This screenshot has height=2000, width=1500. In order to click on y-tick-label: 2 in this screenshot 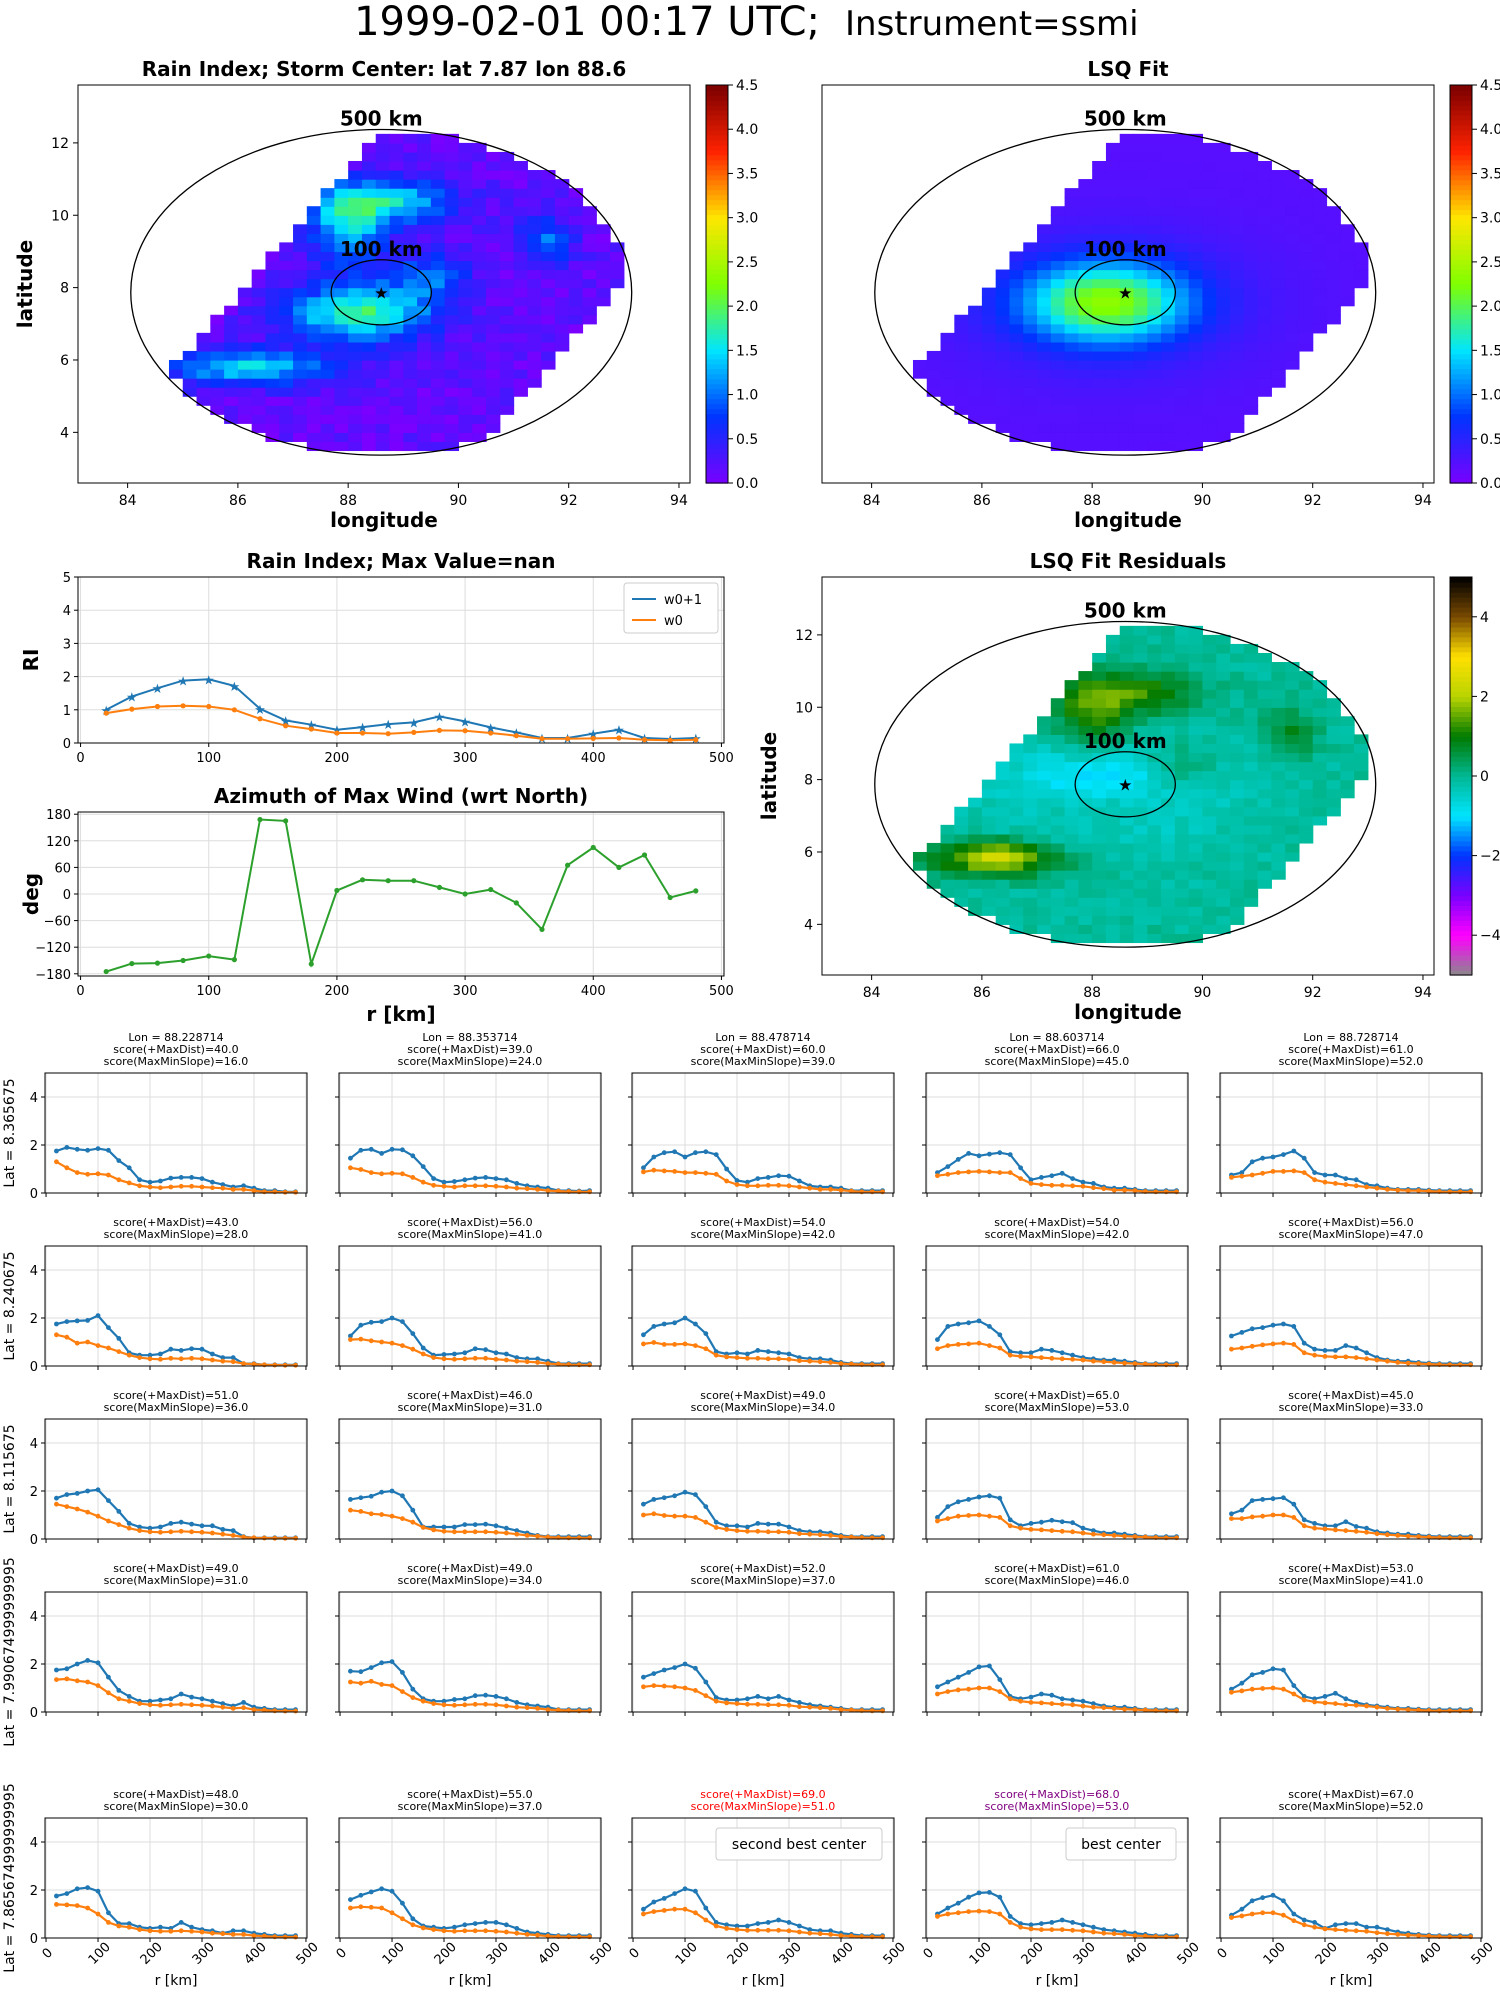, I will do `click(34, 1492)`.